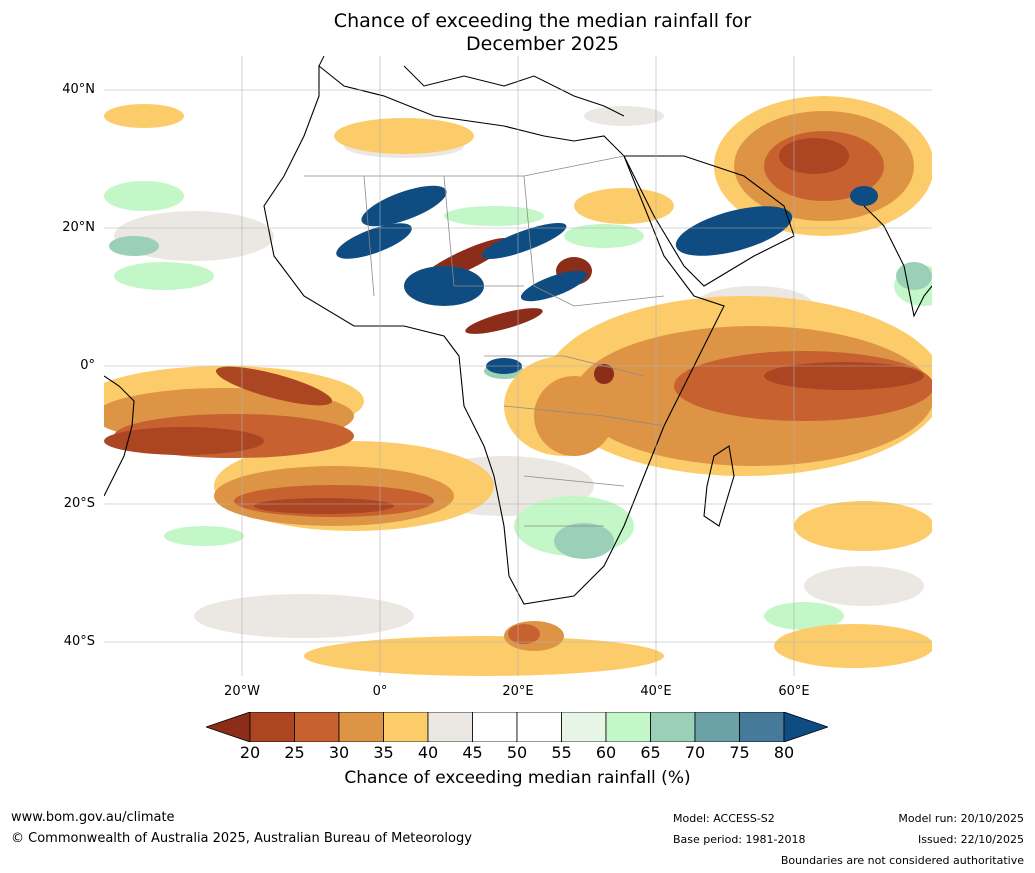 The width and height of the screenshot is (1035, 873). What do you see at coordinates (87, 365) in the screenshot?
I see `lat-label-0: 0°` at bounding box center [87, 365].